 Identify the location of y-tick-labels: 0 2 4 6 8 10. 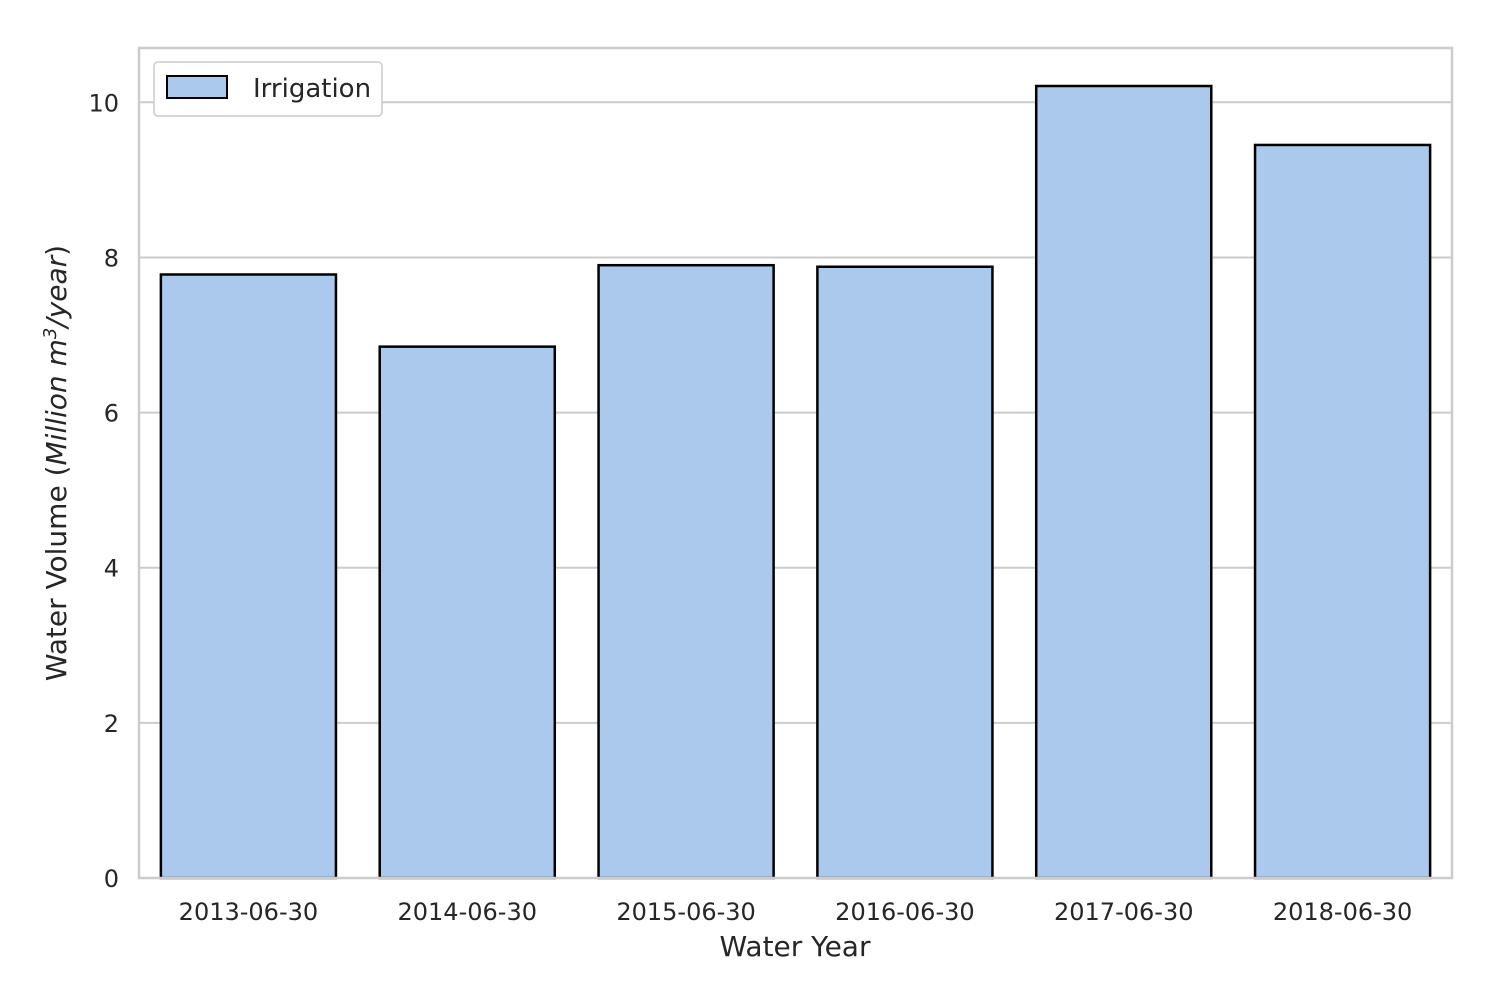
(103, 491).